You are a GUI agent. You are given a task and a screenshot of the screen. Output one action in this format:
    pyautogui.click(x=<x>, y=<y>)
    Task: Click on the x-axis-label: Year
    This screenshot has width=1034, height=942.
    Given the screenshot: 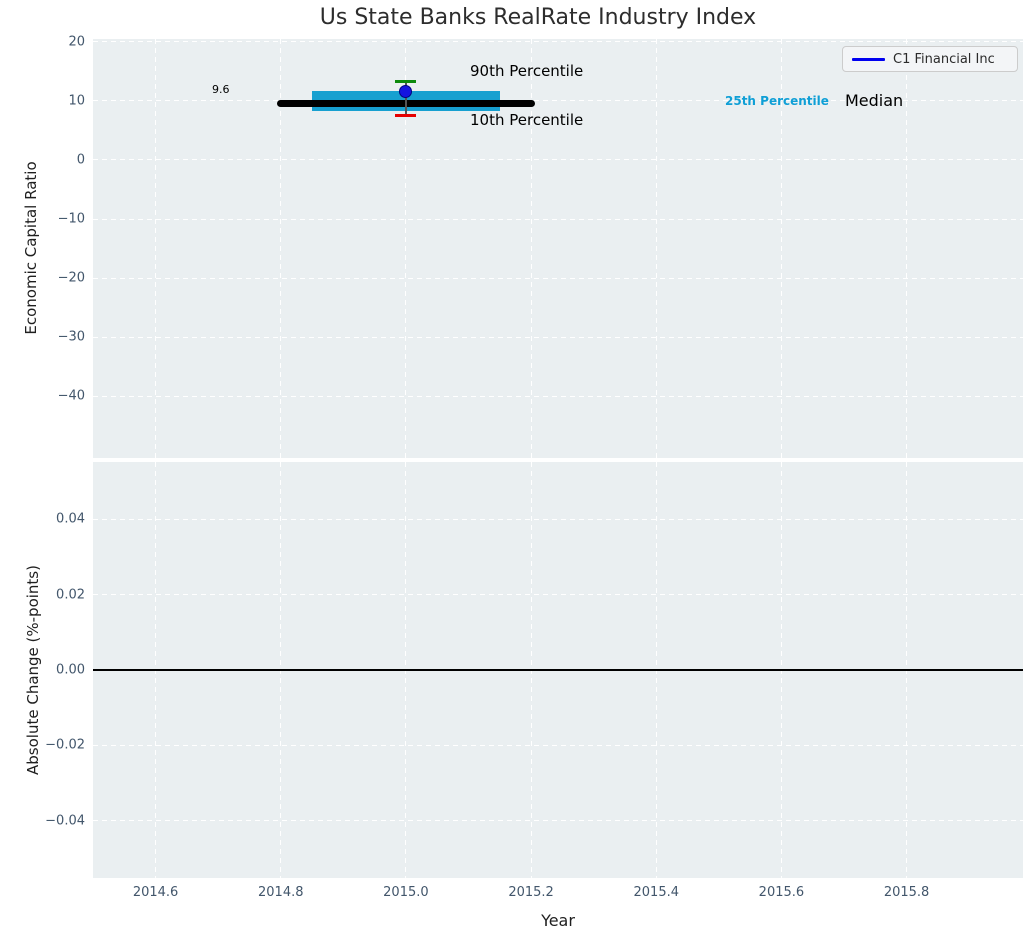 What is the action you would take?
    pyautogui.click(x=558, y=920)
    